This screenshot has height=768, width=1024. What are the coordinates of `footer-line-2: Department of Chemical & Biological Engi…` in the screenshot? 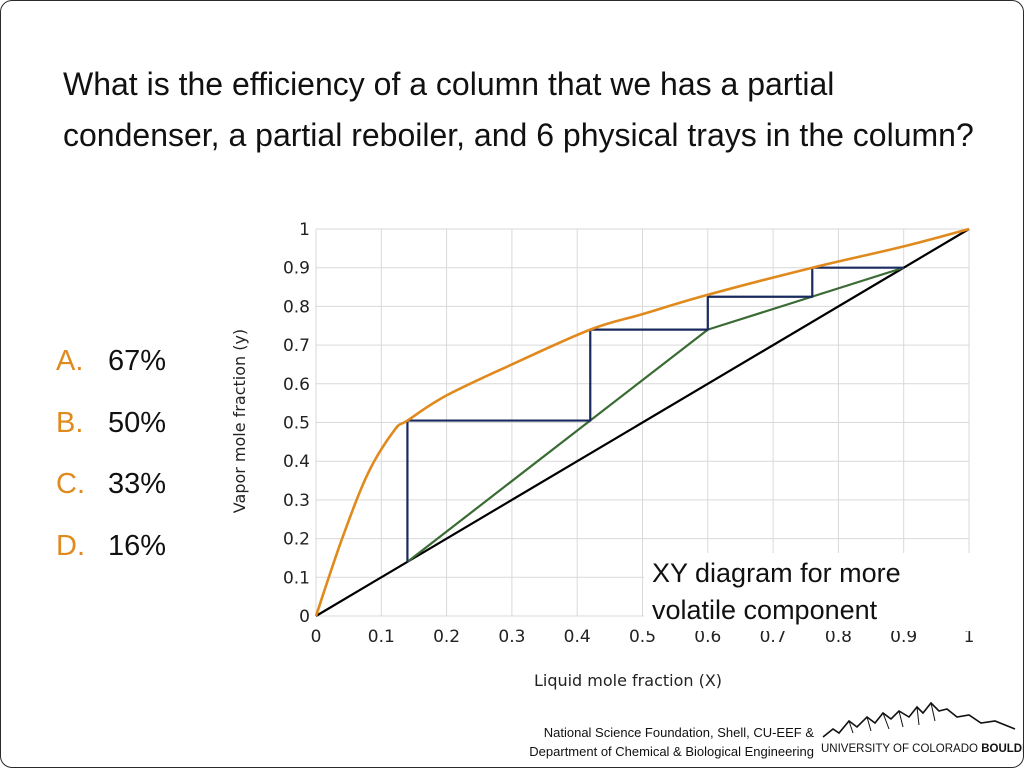 It's located at (671, 751).